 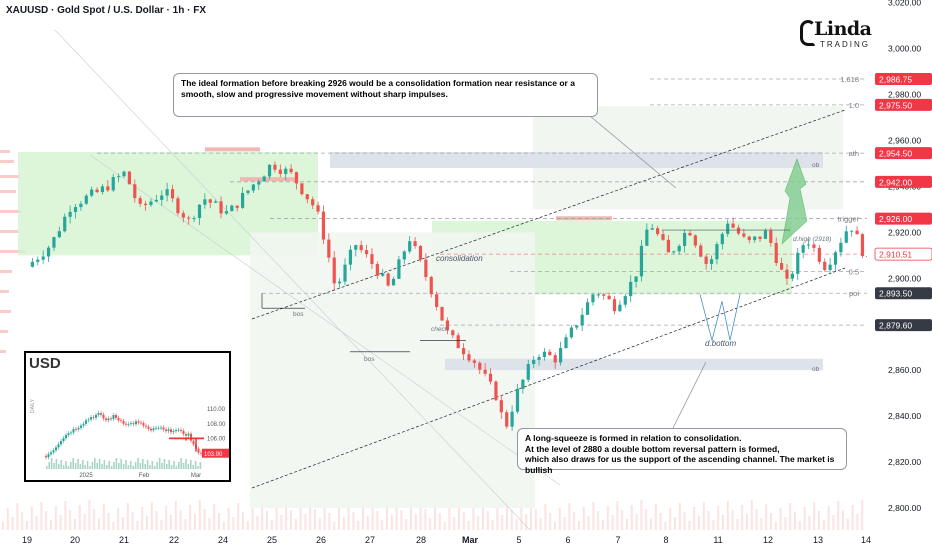 What do you see at coordinates (816, 369) in the screenshot?
I see `ob-label: ob` at bounding box center [816, 369].